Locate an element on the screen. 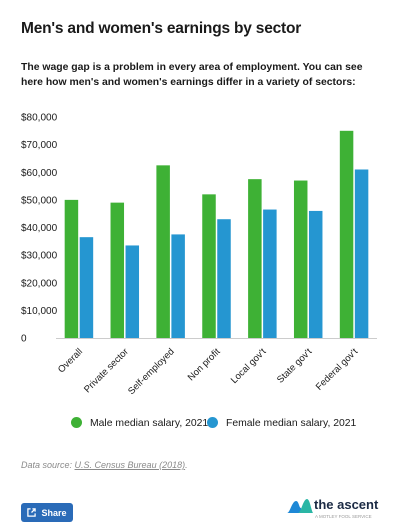 The image size is (400, 531). y-tick-label: $80,000 is located at coordinates (39, 118).